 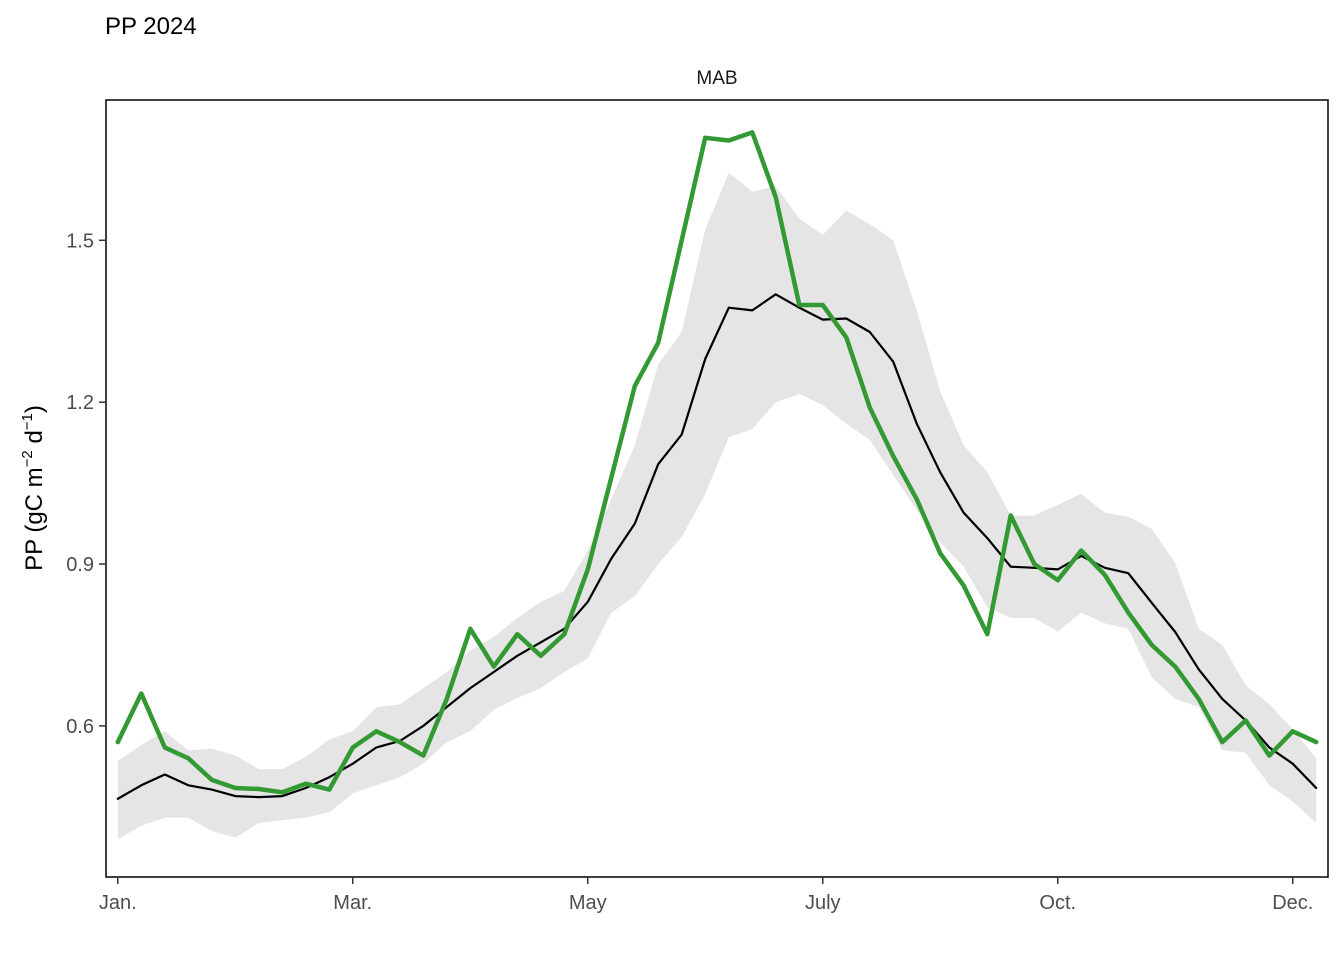 I want to click on x-tick-label: May, so click(x=588, y=903).